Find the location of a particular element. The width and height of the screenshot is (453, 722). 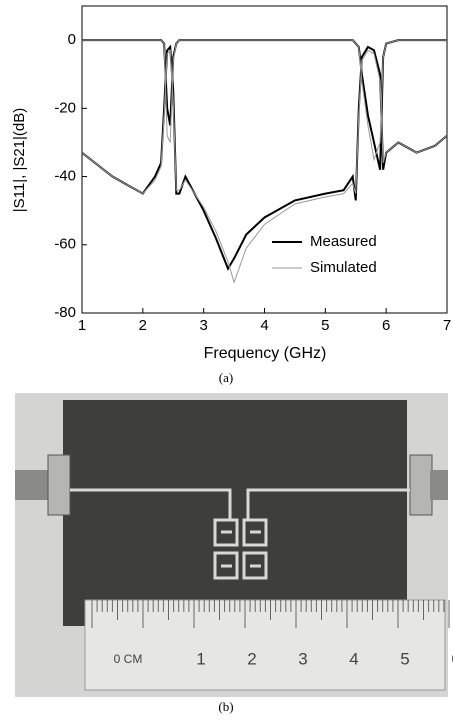

ruler-label: 3 is located at coordinates (302, 658).